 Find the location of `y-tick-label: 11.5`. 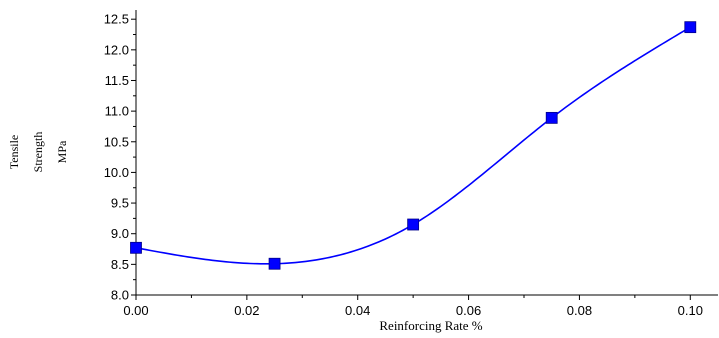

y-tick-label: 11.5 is located at coordinates (117, 80).